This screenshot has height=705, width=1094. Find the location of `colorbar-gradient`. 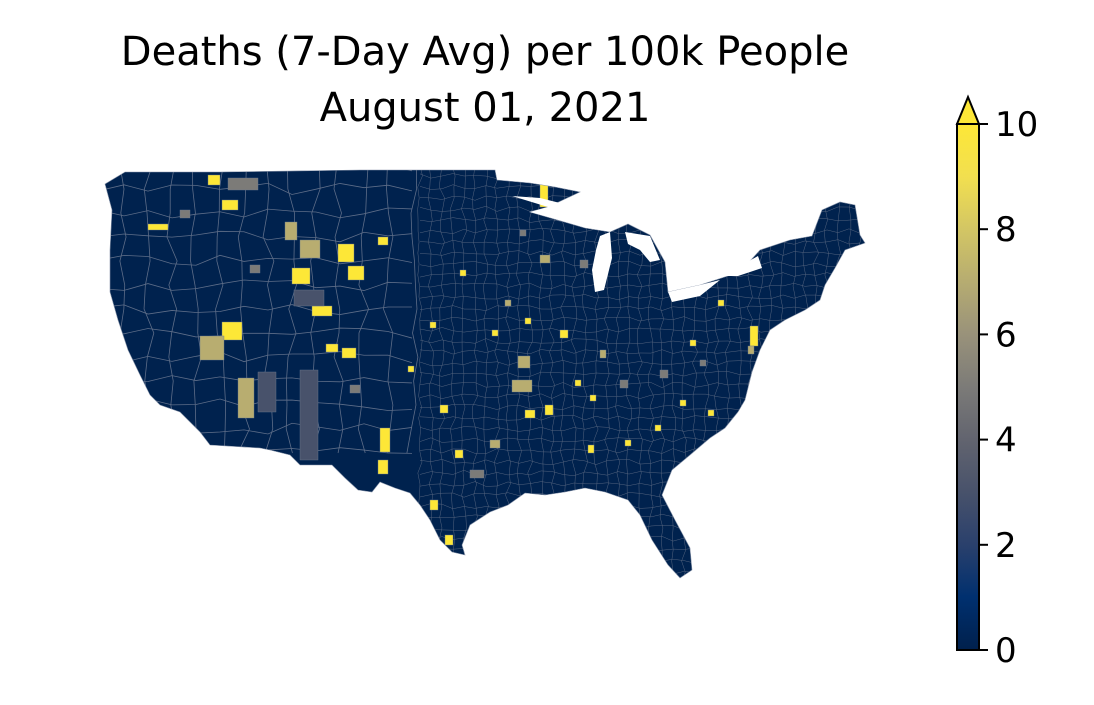

colorbar-gradient is located at coordinates (968, 387).